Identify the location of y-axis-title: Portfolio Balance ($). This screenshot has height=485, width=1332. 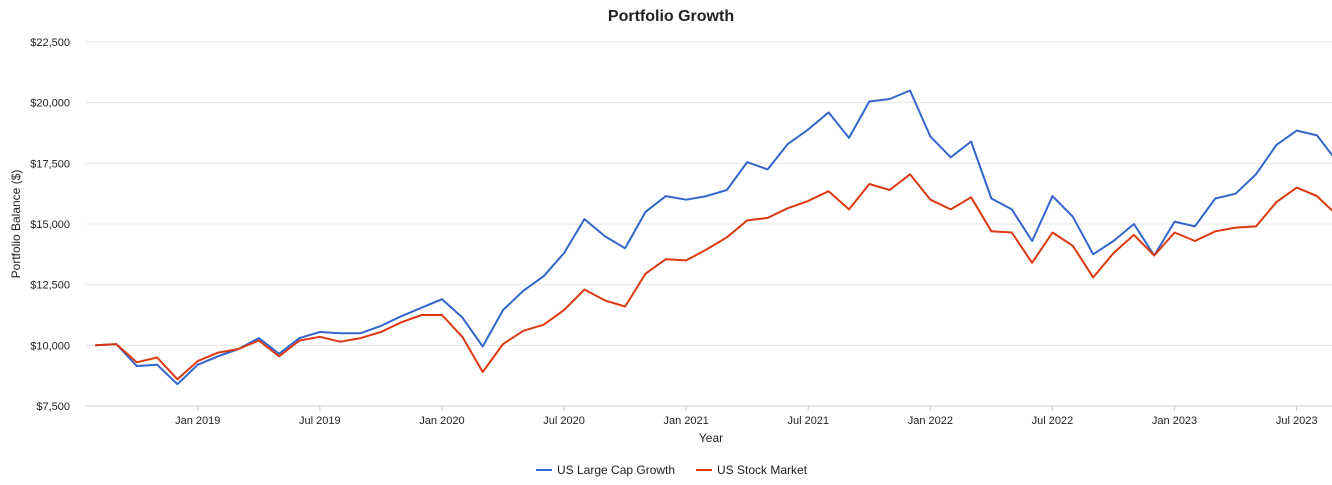
(16, 224).